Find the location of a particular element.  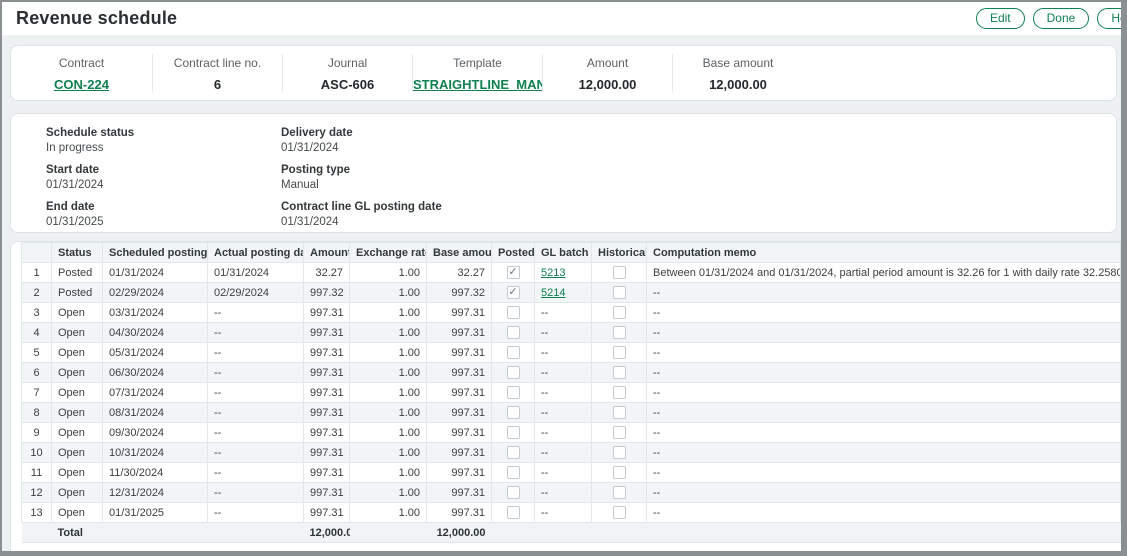

header-actions: Edit Done Help is located at coordinates (1048, 18).